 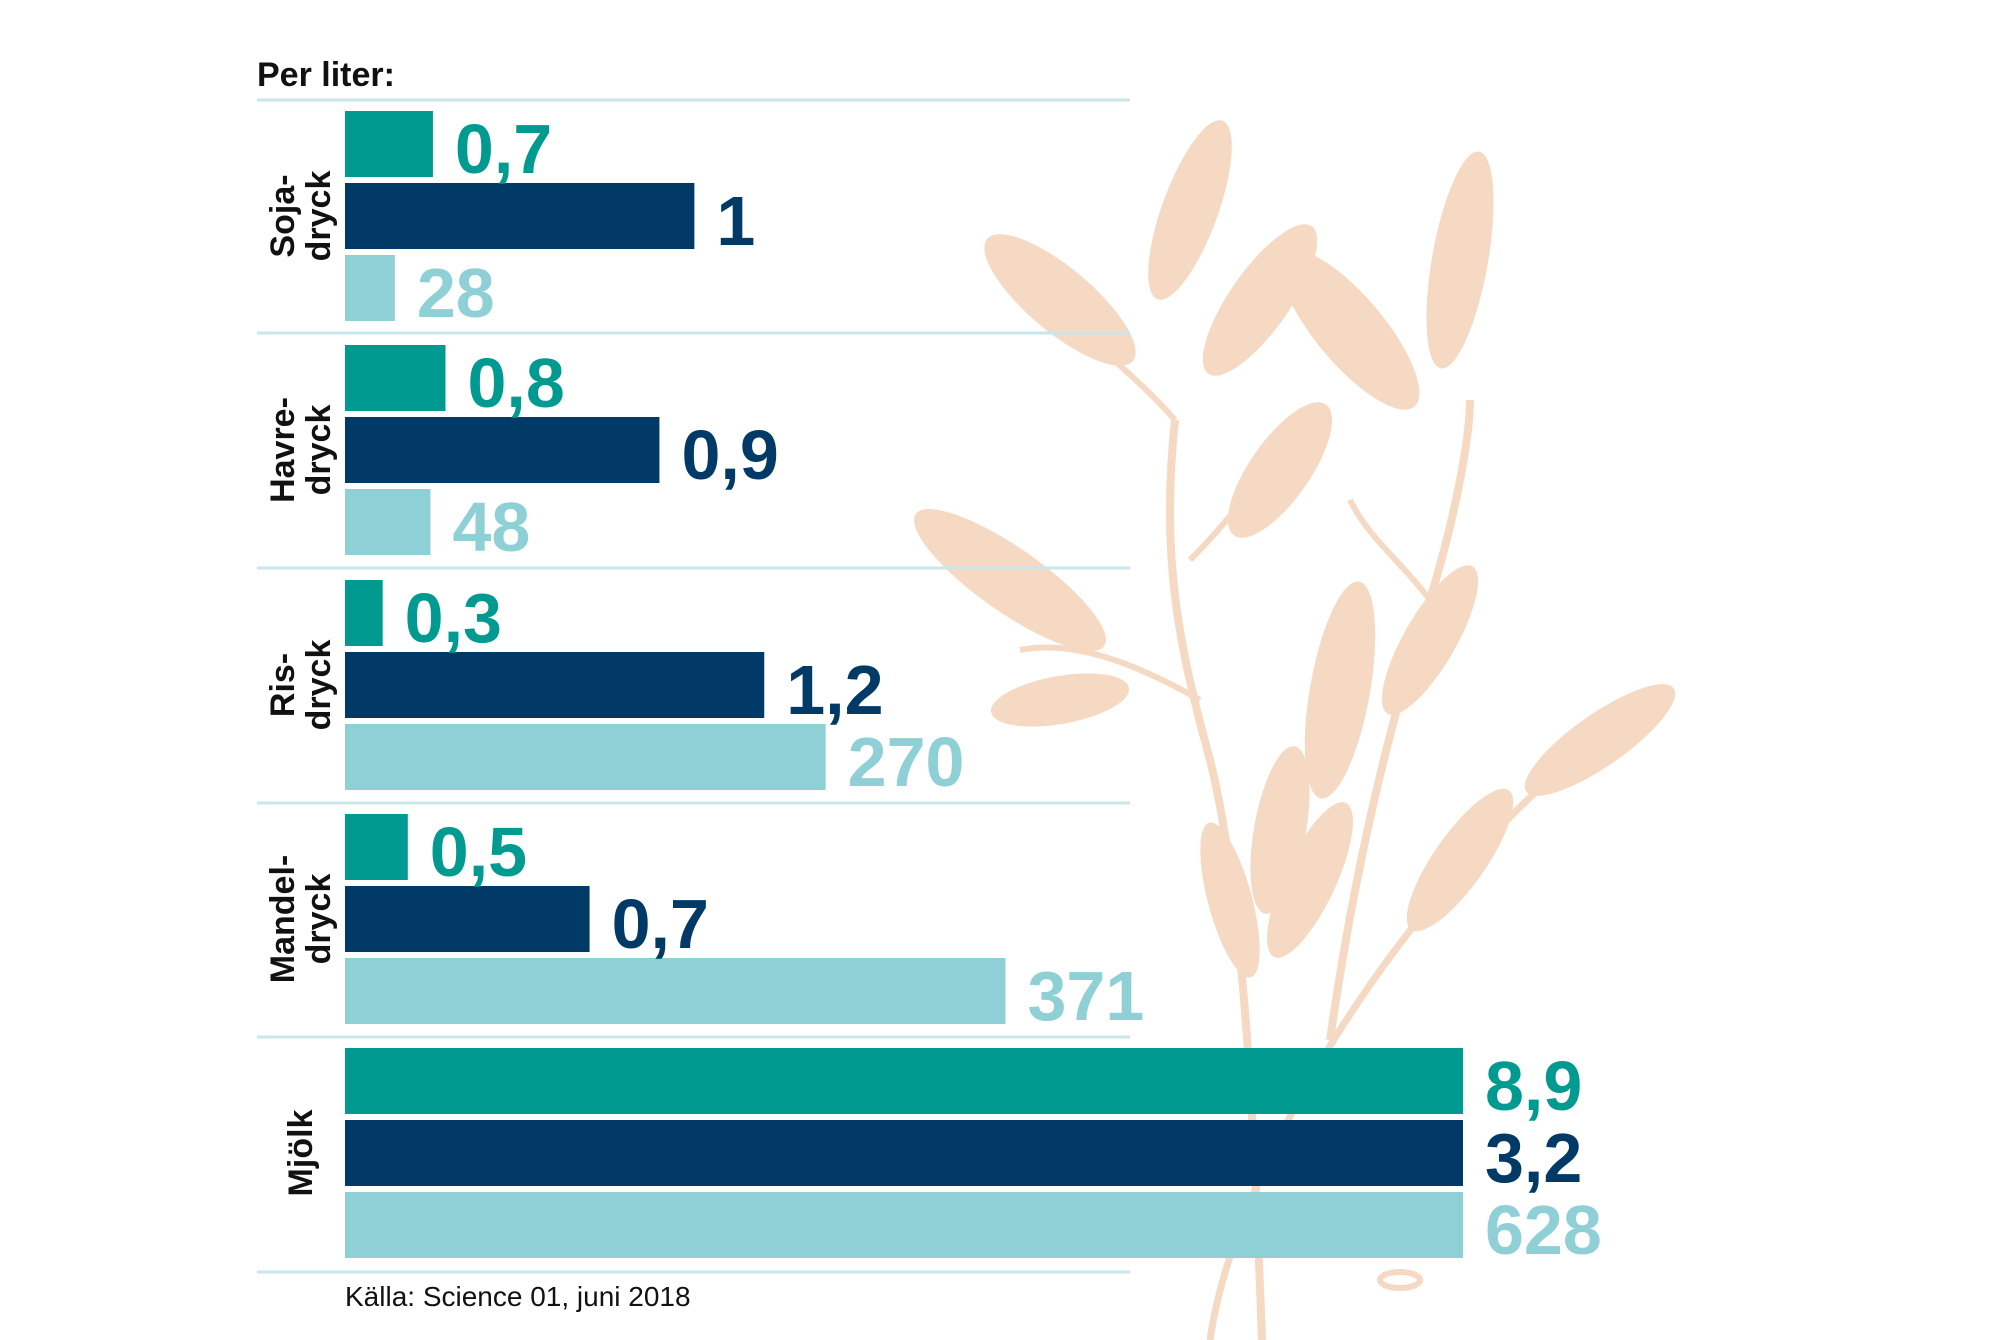 I want to click on value-label: 8,9, so click(x=1533, y=1086).